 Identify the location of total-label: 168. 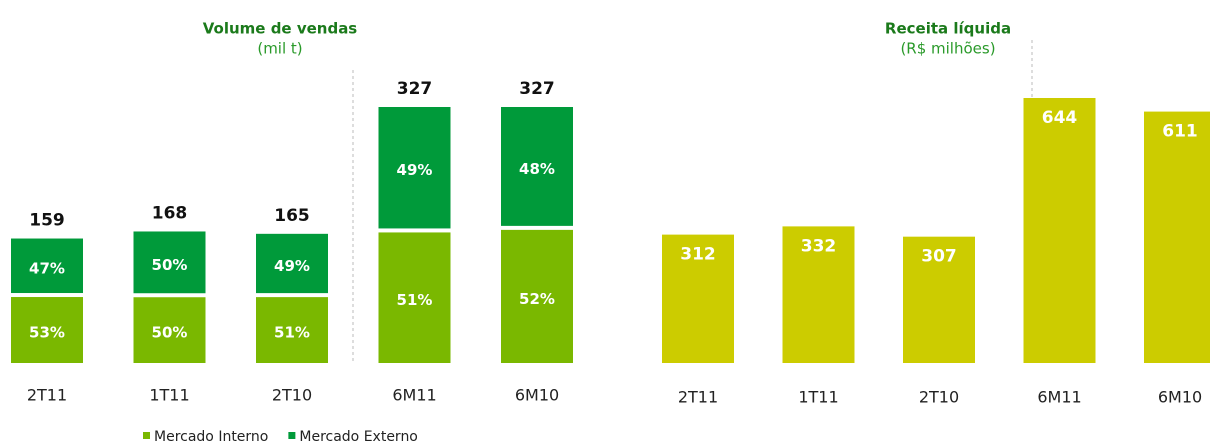
(170, 213).